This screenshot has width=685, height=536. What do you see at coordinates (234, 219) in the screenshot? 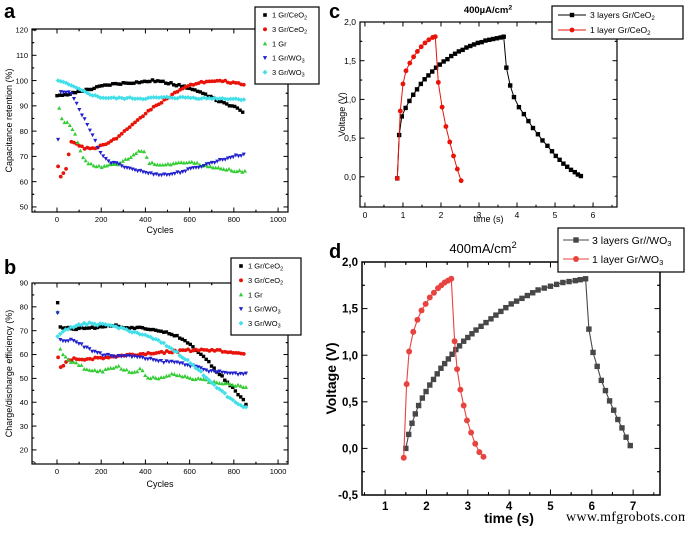
I see `x-tick-label: 800` at bounding box center [234, 219].